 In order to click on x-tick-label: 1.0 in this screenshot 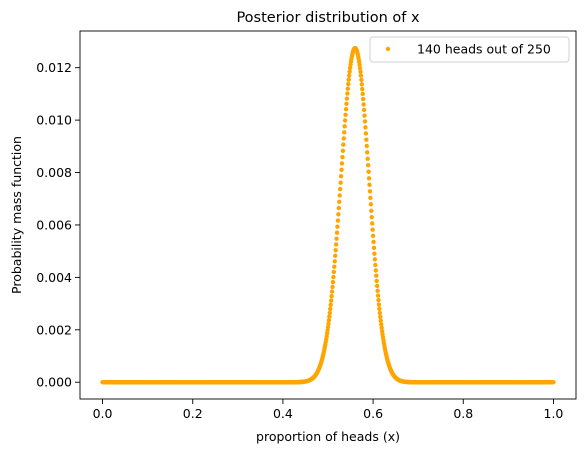, I will do `click(554, 413)`.